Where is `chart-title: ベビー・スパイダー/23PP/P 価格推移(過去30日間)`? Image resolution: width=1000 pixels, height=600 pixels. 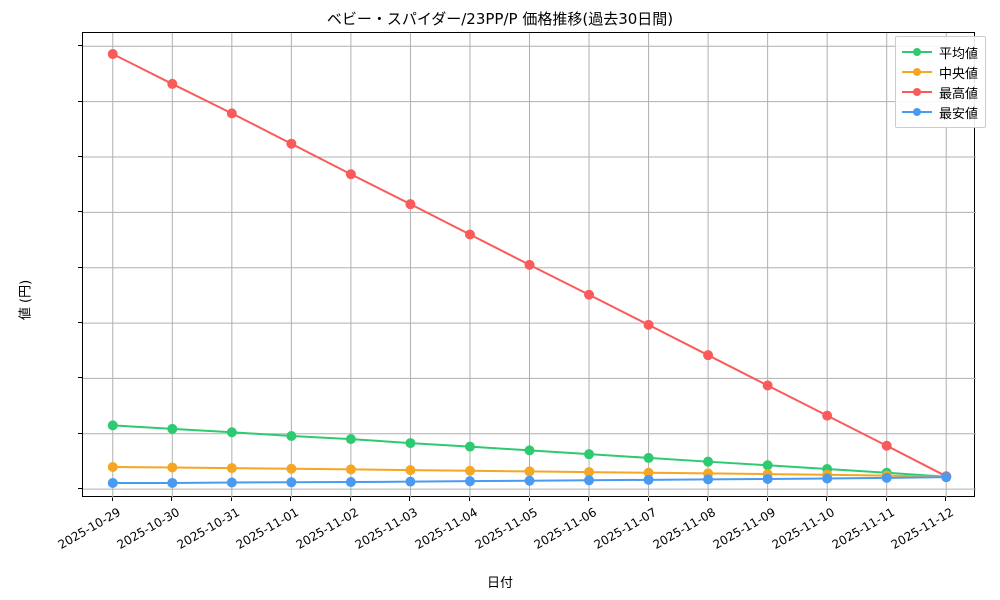 chart-title: ベビー・スパイダー/23PP/P 価格推移(過去30日間) is located at coordinates (500, 19).